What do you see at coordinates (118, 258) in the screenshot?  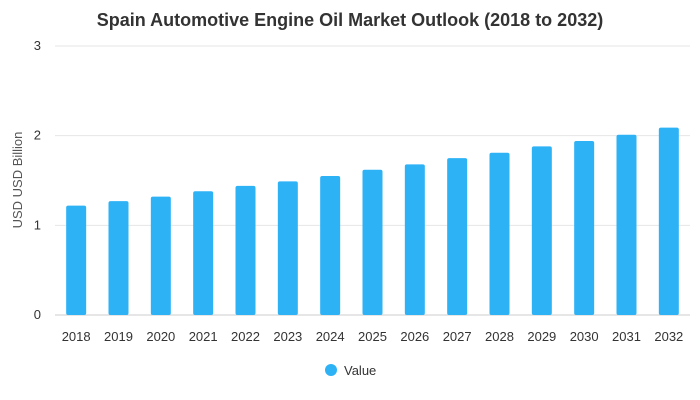 I see `bar-2019` at bounding box center [118, 258].